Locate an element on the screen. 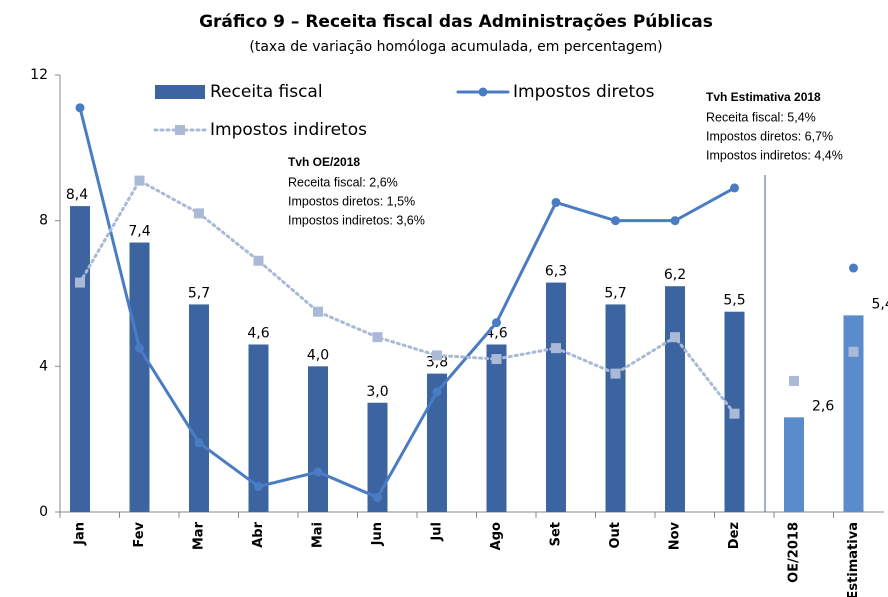  legend-label: Impostos indiretos is located at coordinates (288, 130).